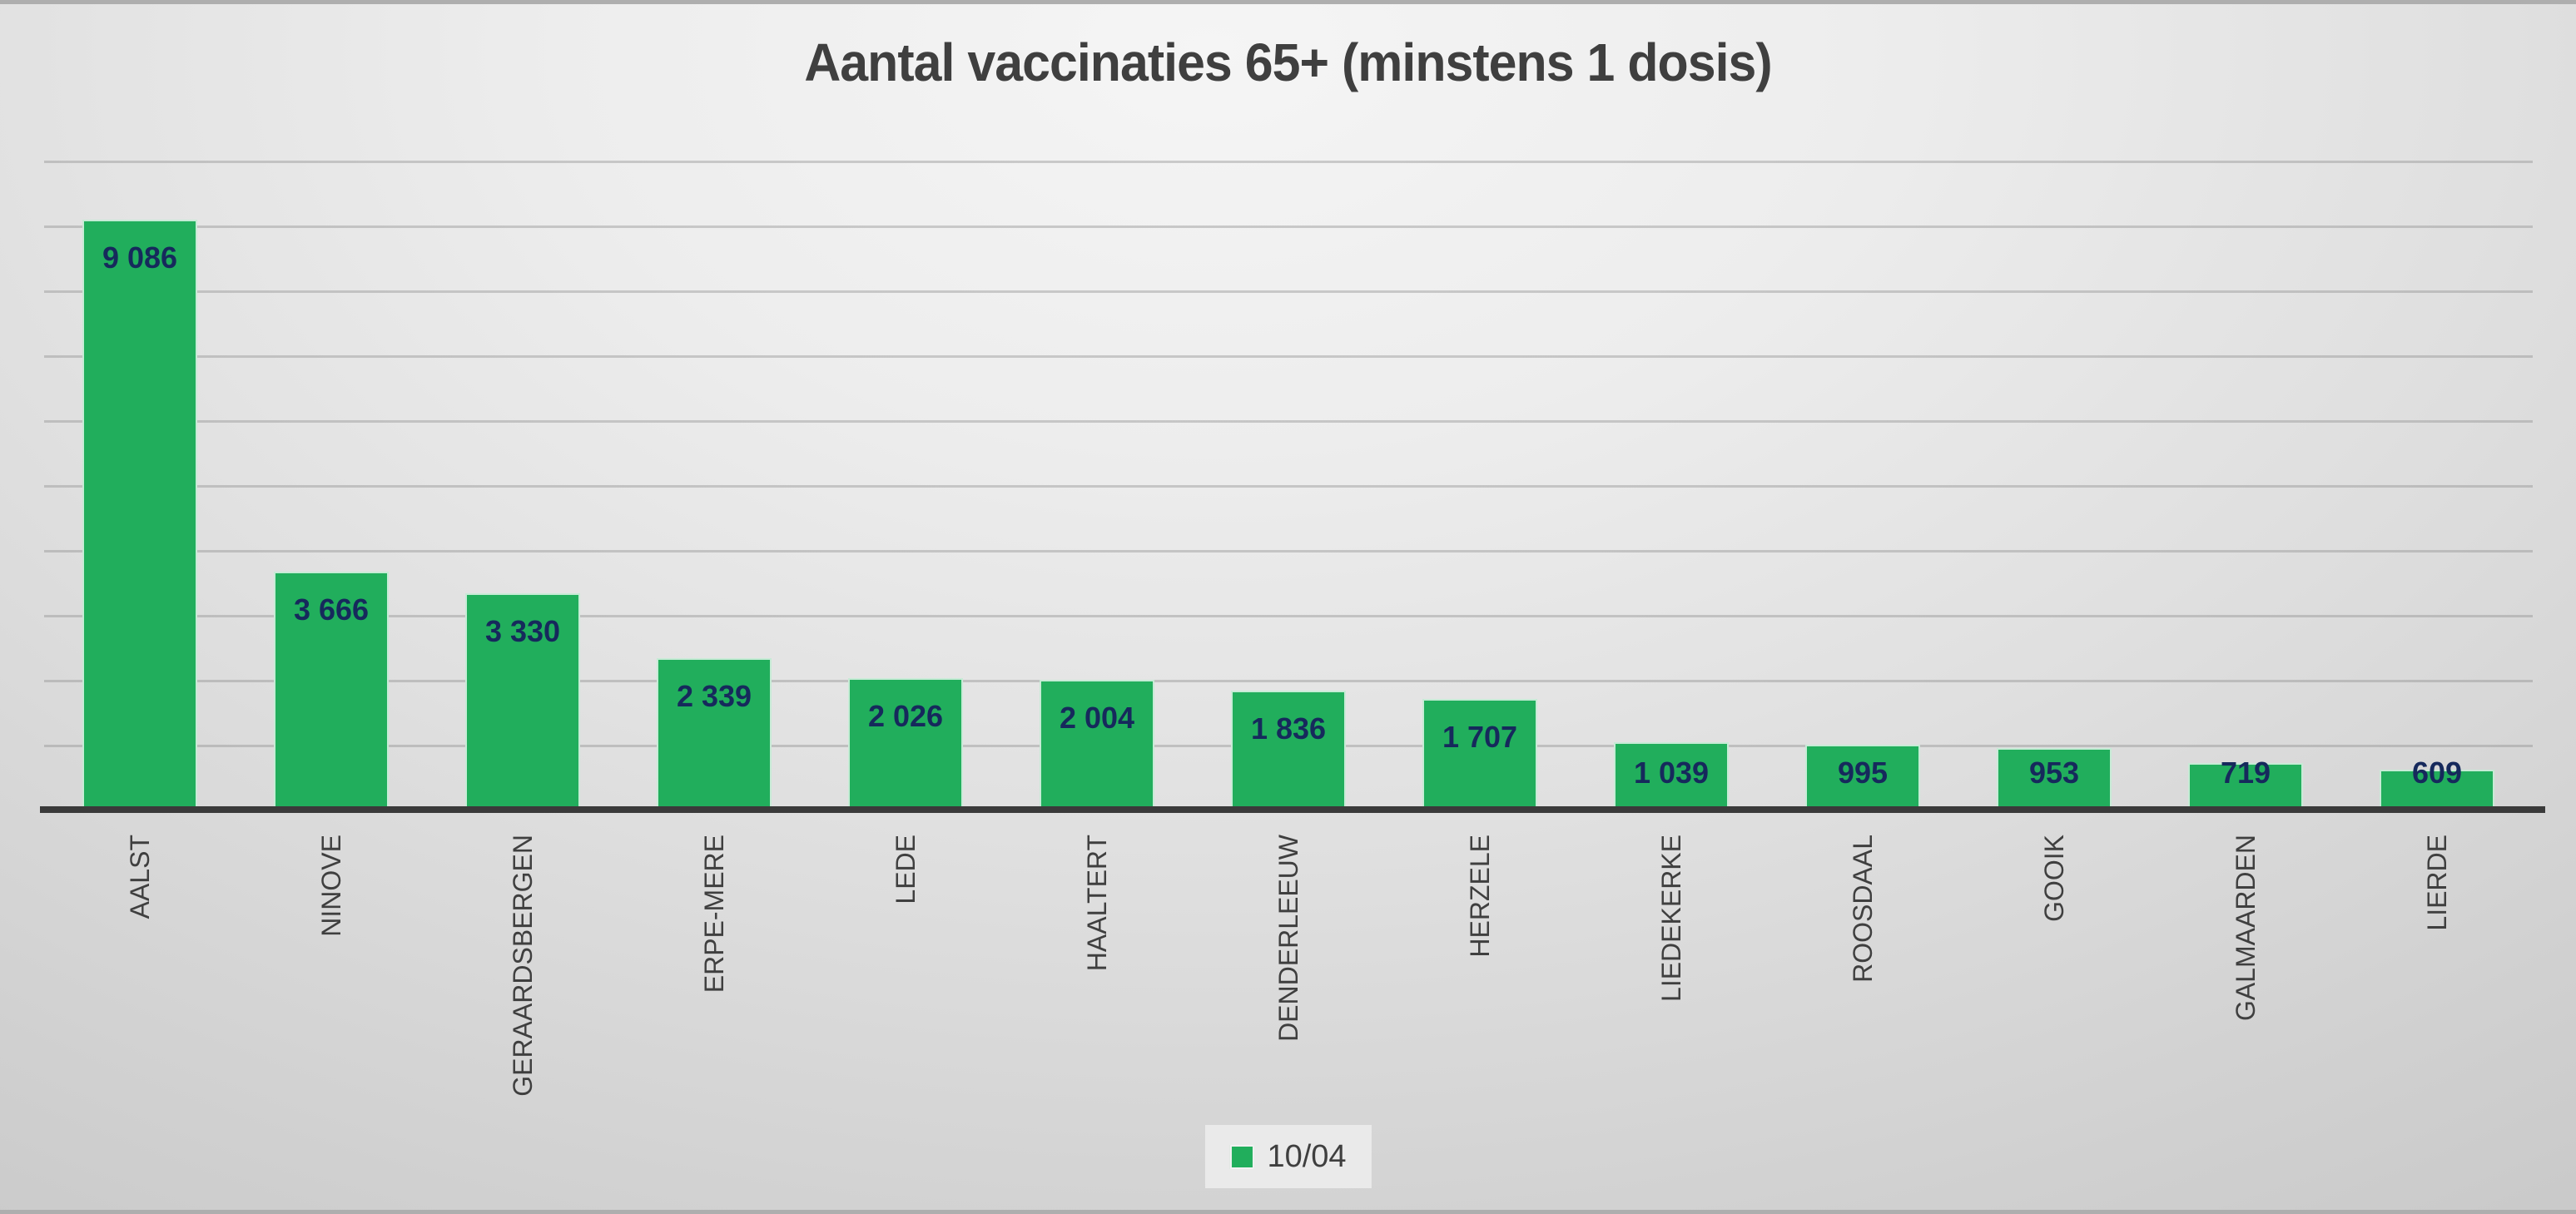 This screenshot has width=2576, height=1214. I want to click on bar: 719, so click(2245, 784).